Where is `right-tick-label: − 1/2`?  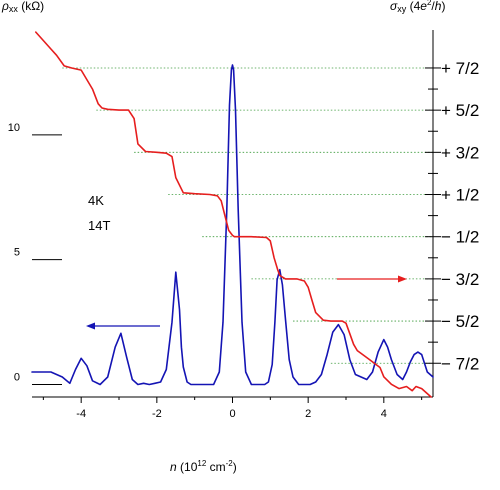 right-tick-label: − 1/2 is located at coordinates (460, 237).